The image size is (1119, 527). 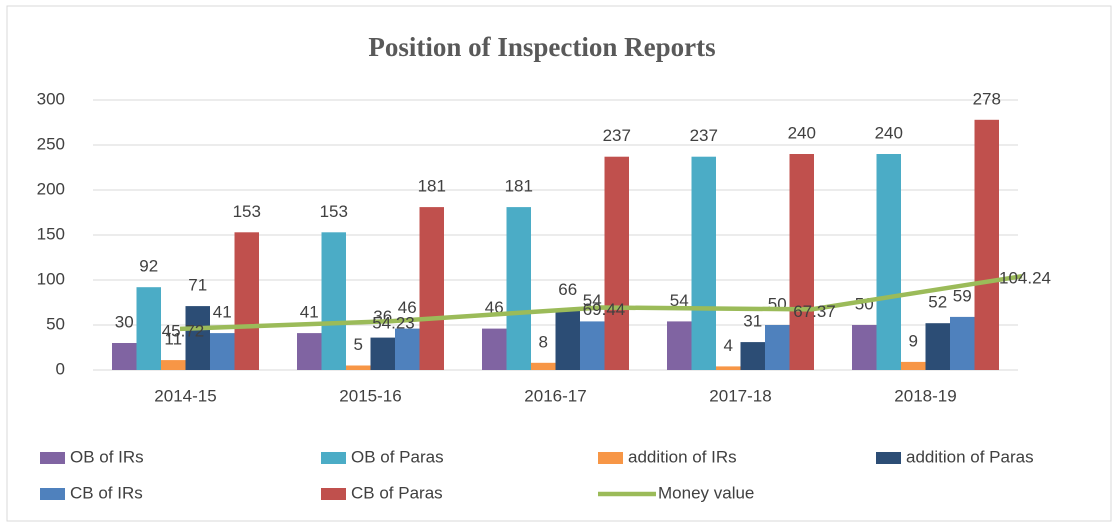 What do you see at coordinates (148, 266) in the screenshot?
I see `data-label: 92` at bounding box center [148, 266].